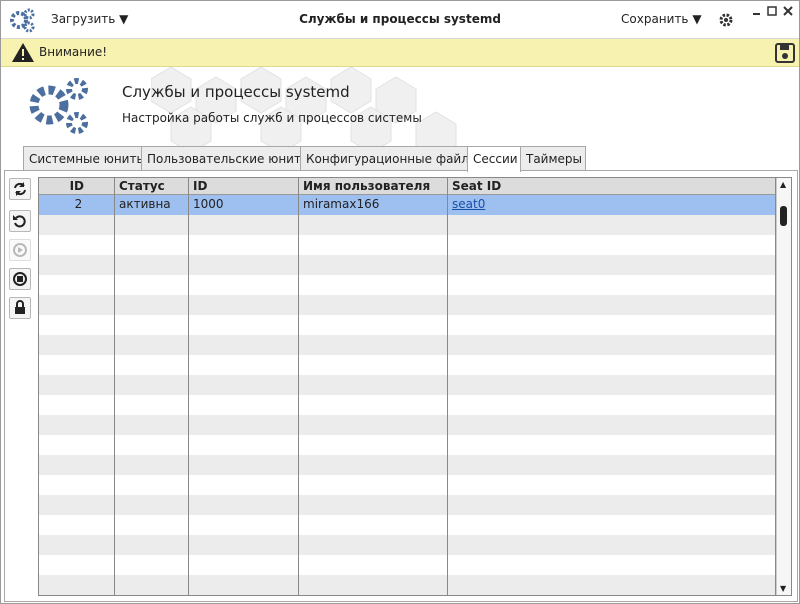 This screenshot has height=604, width=800. Describe the element at coordinates (612, 186) in the screenshot. I see `column-header: Seat ID` at that location.